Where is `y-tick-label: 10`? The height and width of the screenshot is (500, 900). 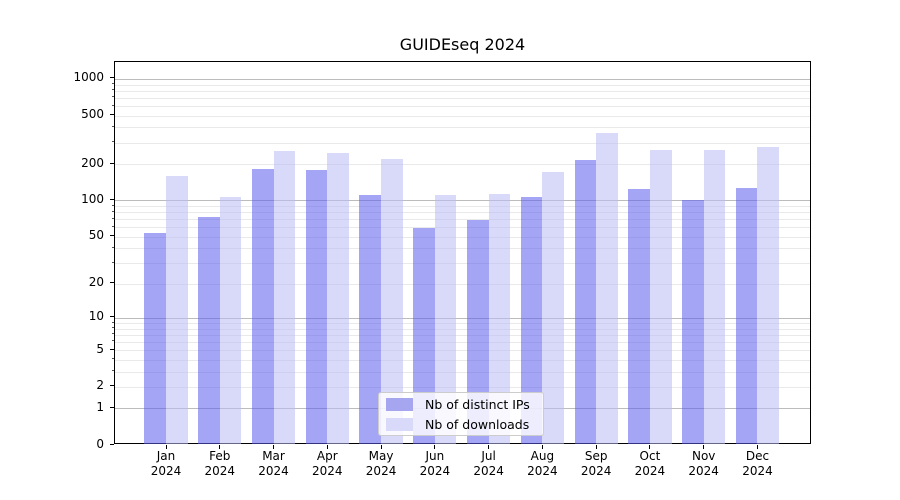
y-tick-label: 10 is located at coordinates (96, 316).